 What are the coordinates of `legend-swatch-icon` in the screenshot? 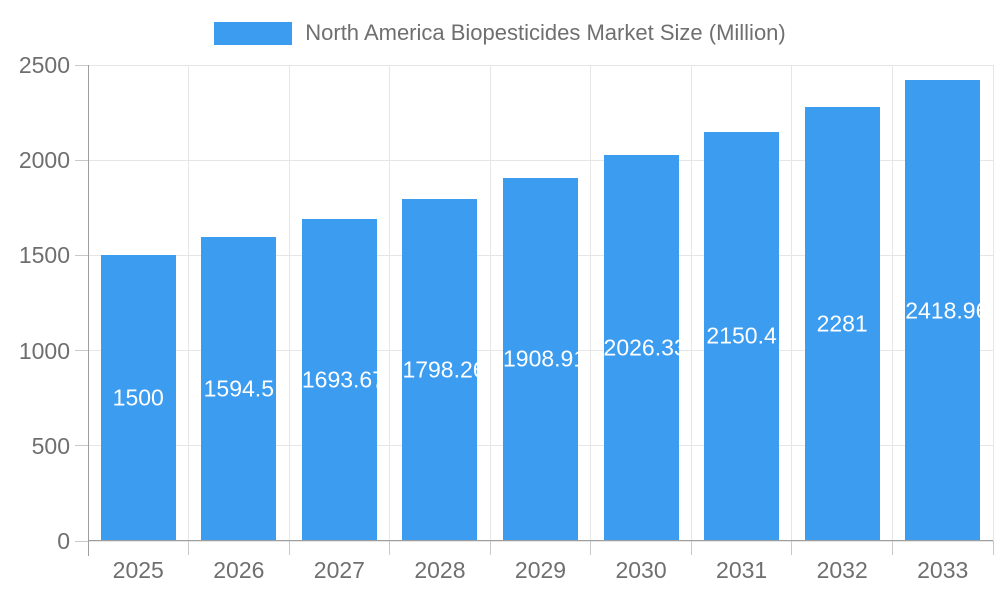 It's located at (253, 33).